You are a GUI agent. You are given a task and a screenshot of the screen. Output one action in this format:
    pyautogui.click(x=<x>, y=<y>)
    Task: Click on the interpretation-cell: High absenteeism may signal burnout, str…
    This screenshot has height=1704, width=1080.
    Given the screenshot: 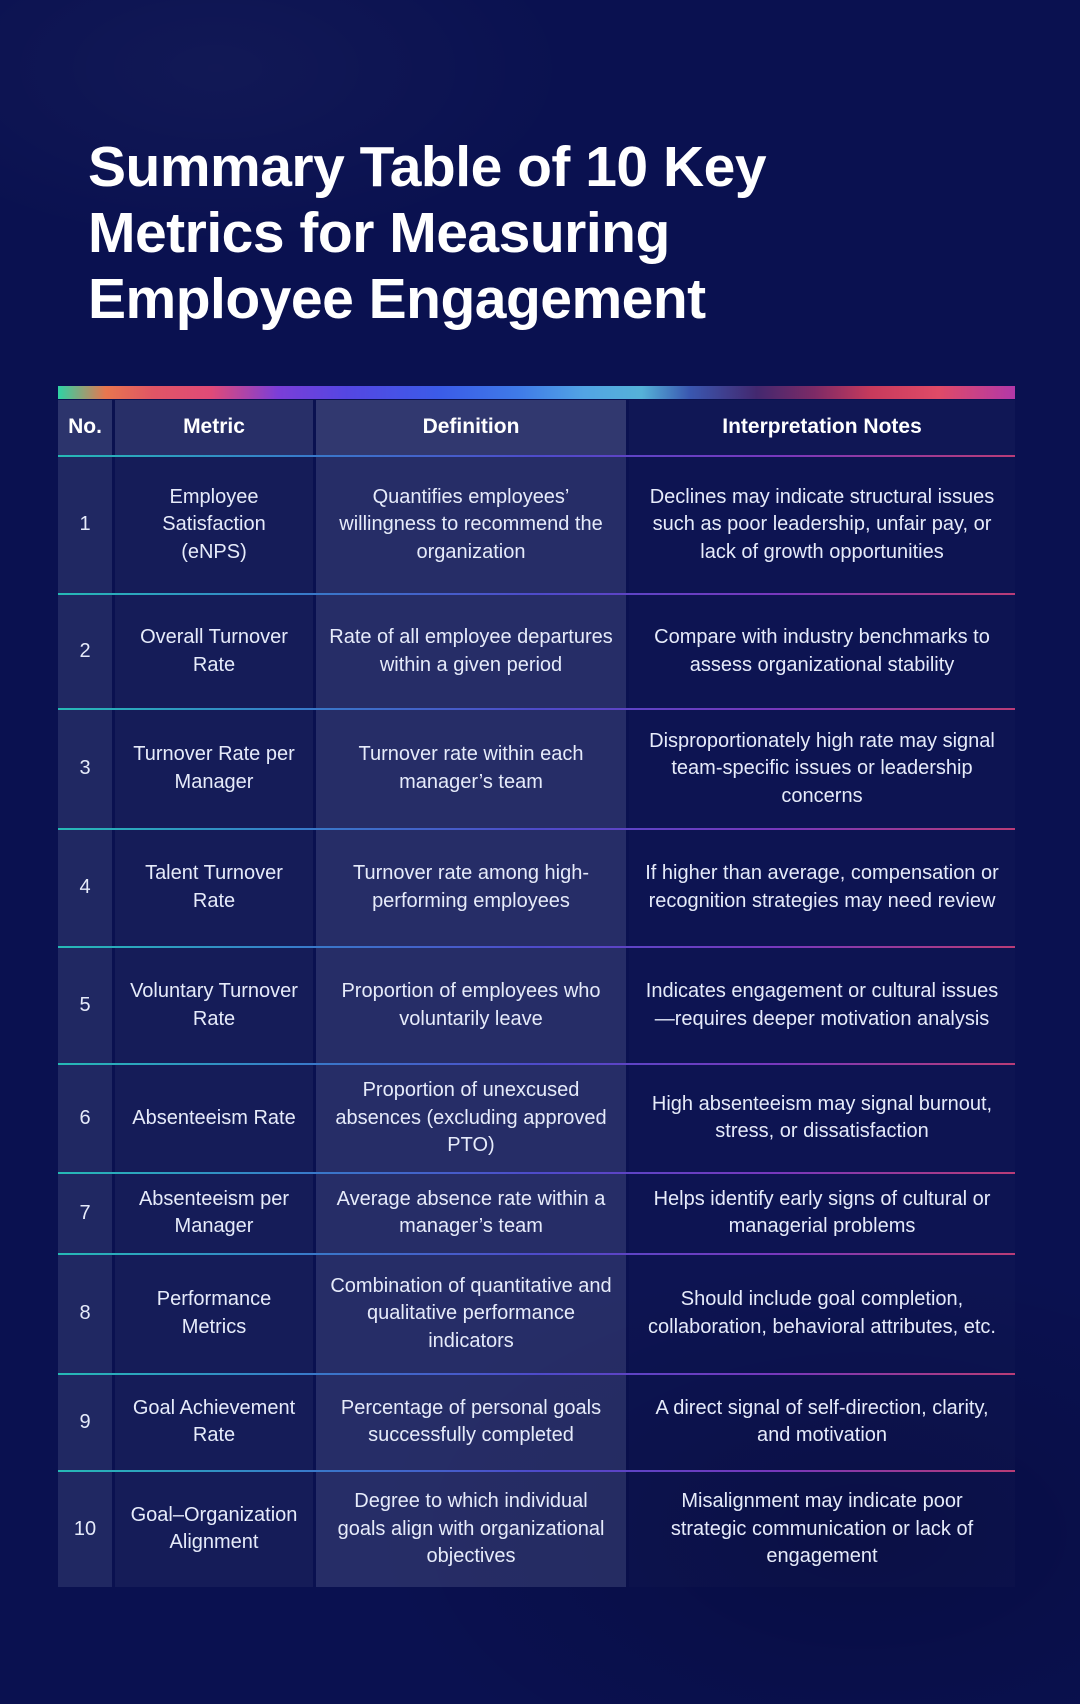 What is the action you would take?
    pyautogui.click(x=822, y=1117)
    